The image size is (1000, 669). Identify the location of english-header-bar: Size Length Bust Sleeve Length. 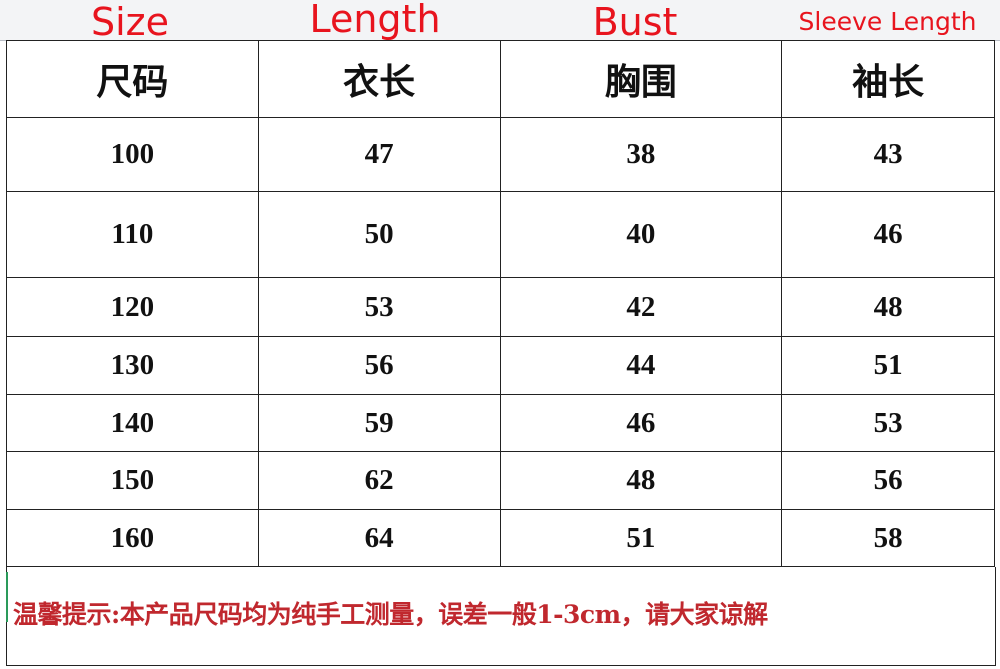
(500, 22).